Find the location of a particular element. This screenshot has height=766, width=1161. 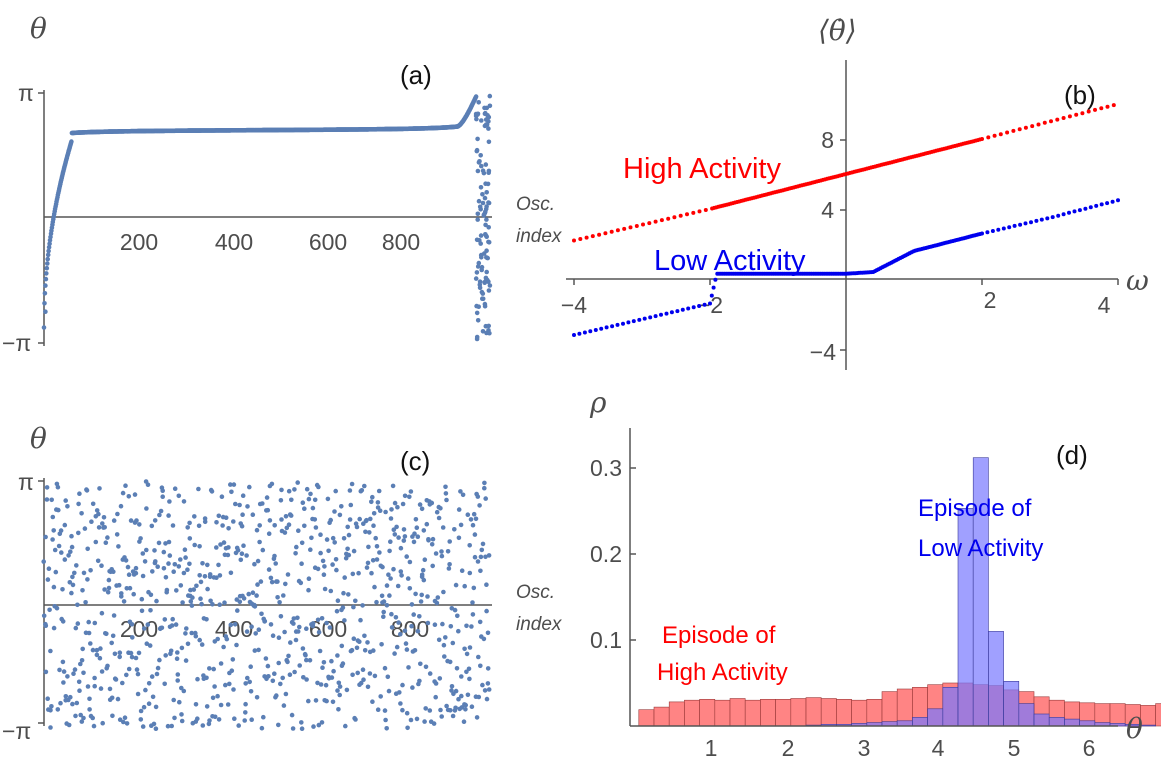

panel-b-ytick-8: 8 is located at coordinates (827, 140).